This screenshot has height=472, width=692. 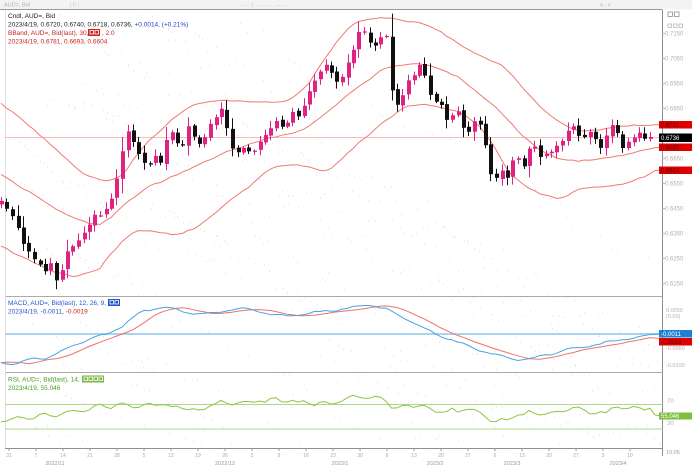 I want to click on svg-text: 0.6950, so click(x=674, y=85).